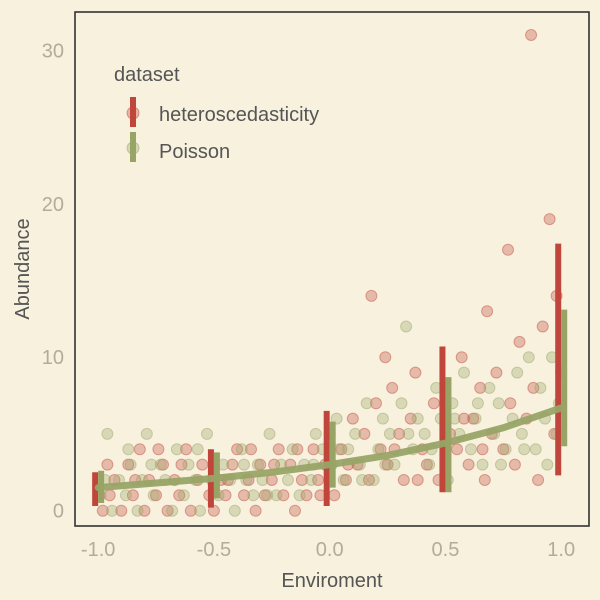  What do you see at coordinates (214, 550) in the screenshot?
I see `x-tick-label: -0.5` at bounding box center [214, 550].